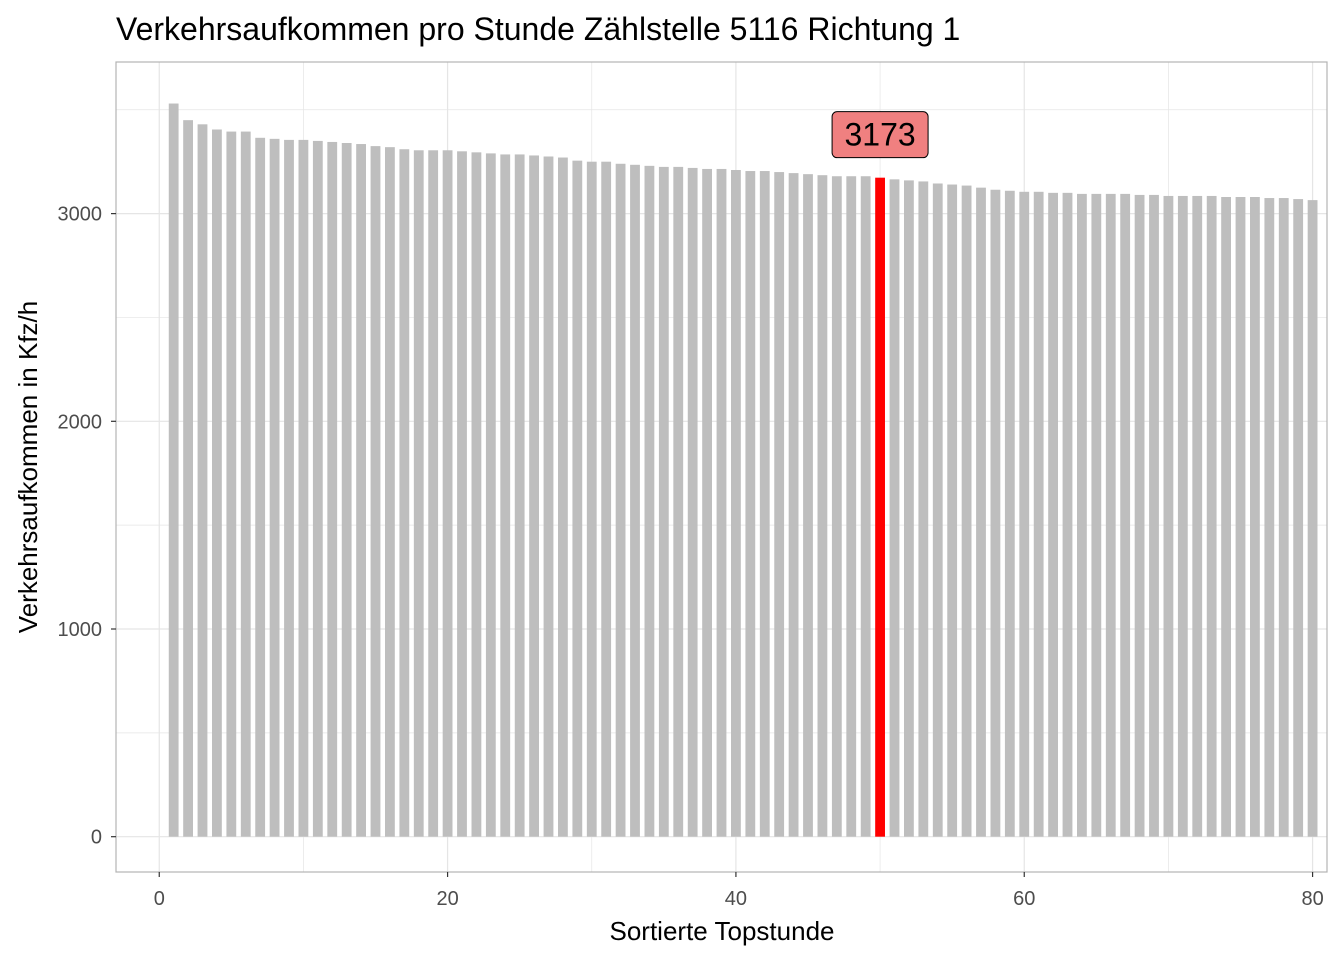 The width and height of the screenshot is (1344, 960). I want to click on y-tick-label: 3000, so click(80, 215).